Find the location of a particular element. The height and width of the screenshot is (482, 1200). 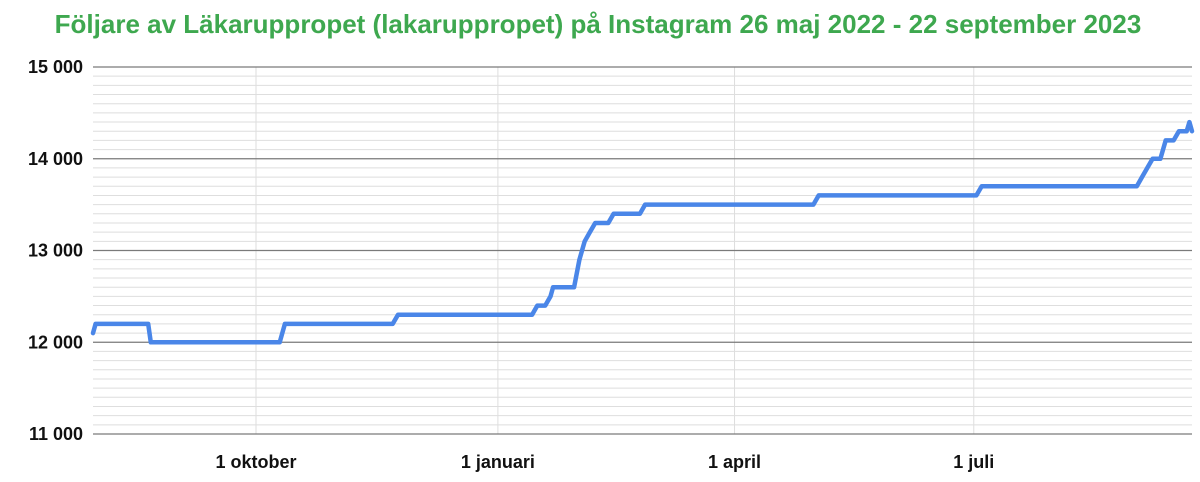

x-tick-label: 1 juli is located at coordinates (973, 462).